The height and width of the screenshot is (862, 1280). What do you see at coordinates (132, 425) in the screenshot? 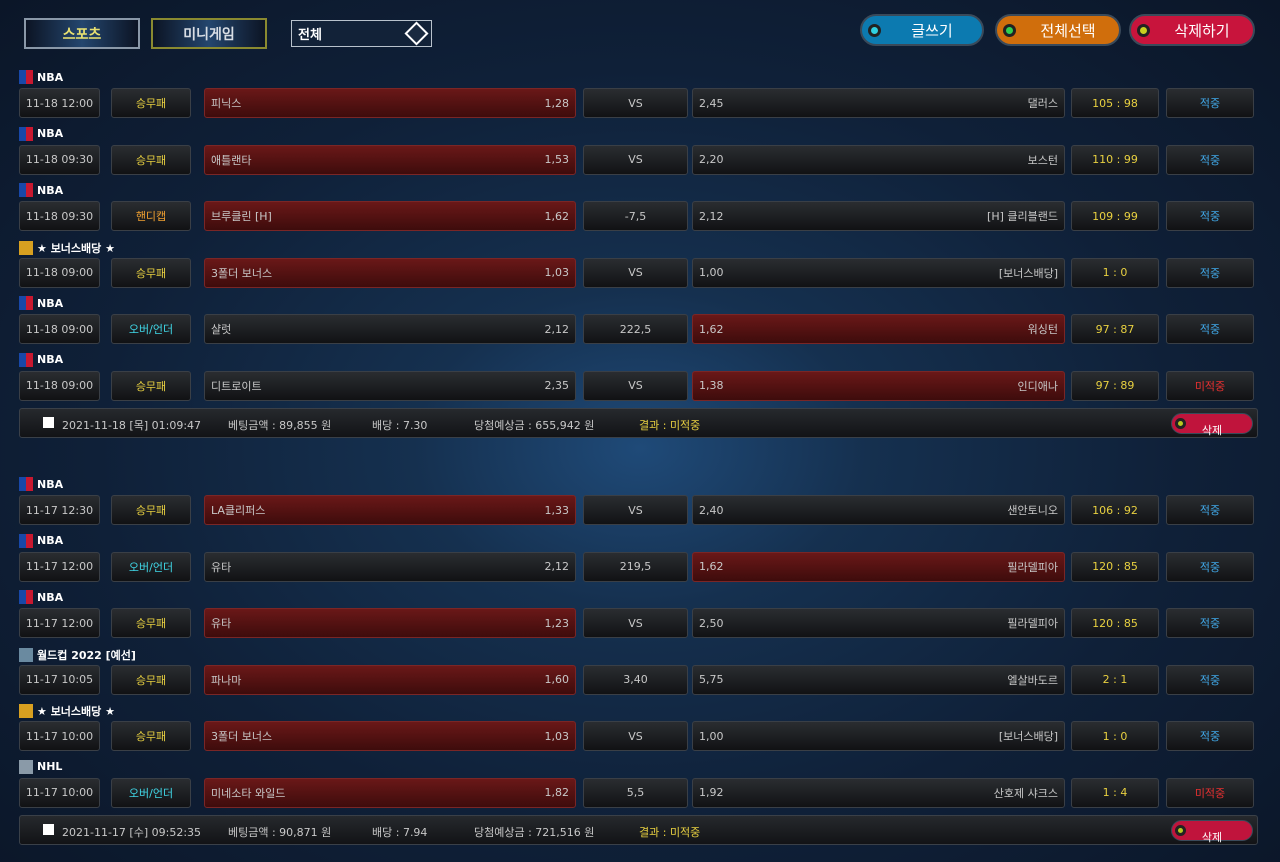
I see `slip-datetime: 2021-11-18 [목] 01:09:47` at bounding box center [132, 425].